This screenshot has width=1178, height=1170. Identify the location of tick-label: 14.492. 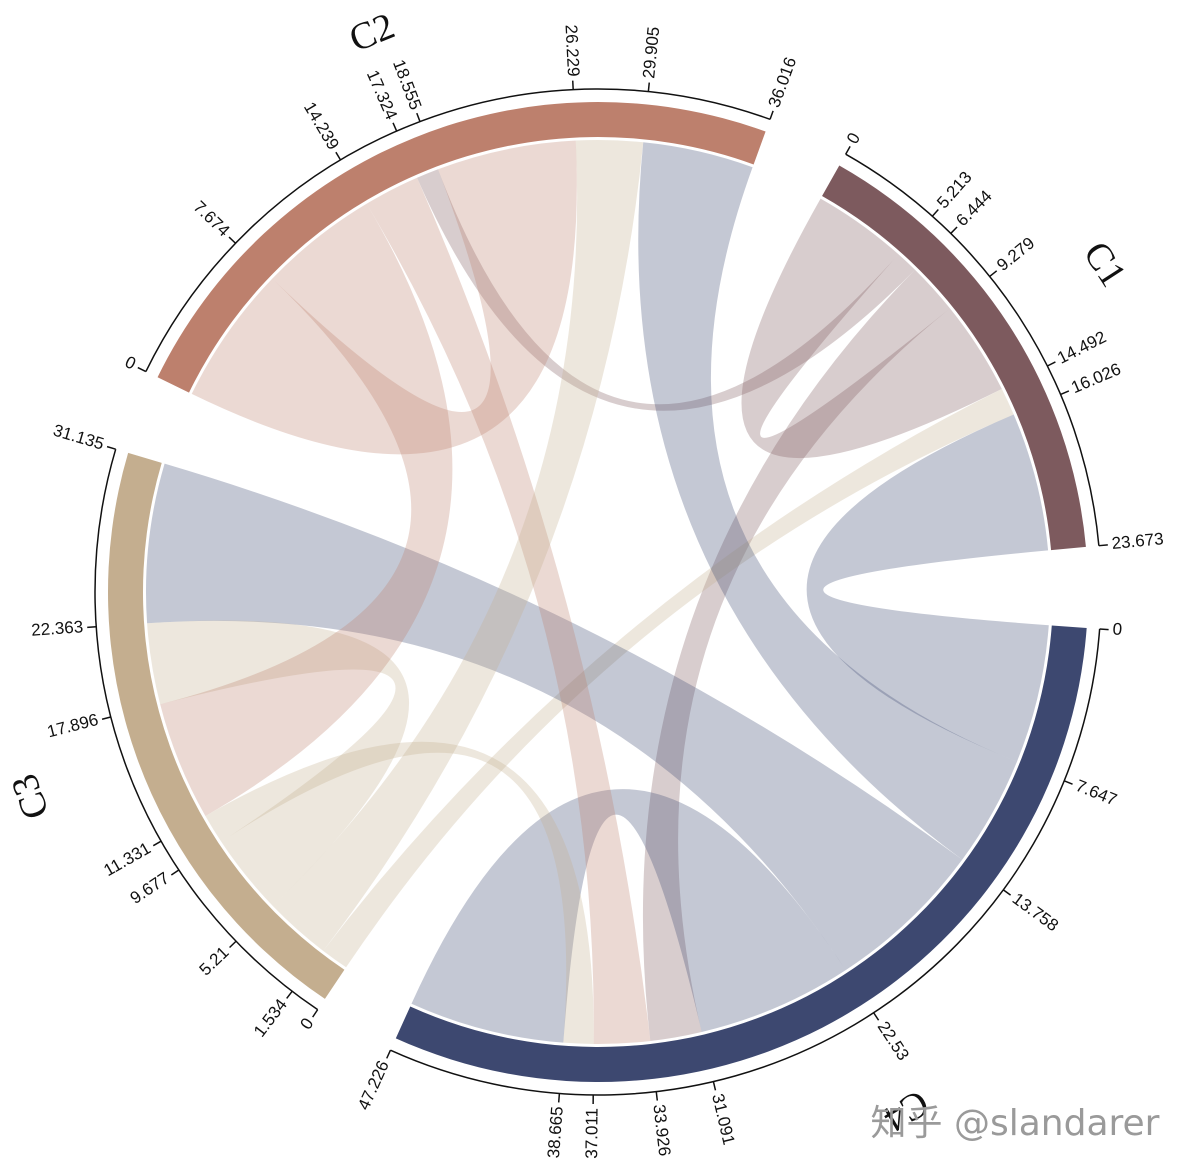
(1081, 347).